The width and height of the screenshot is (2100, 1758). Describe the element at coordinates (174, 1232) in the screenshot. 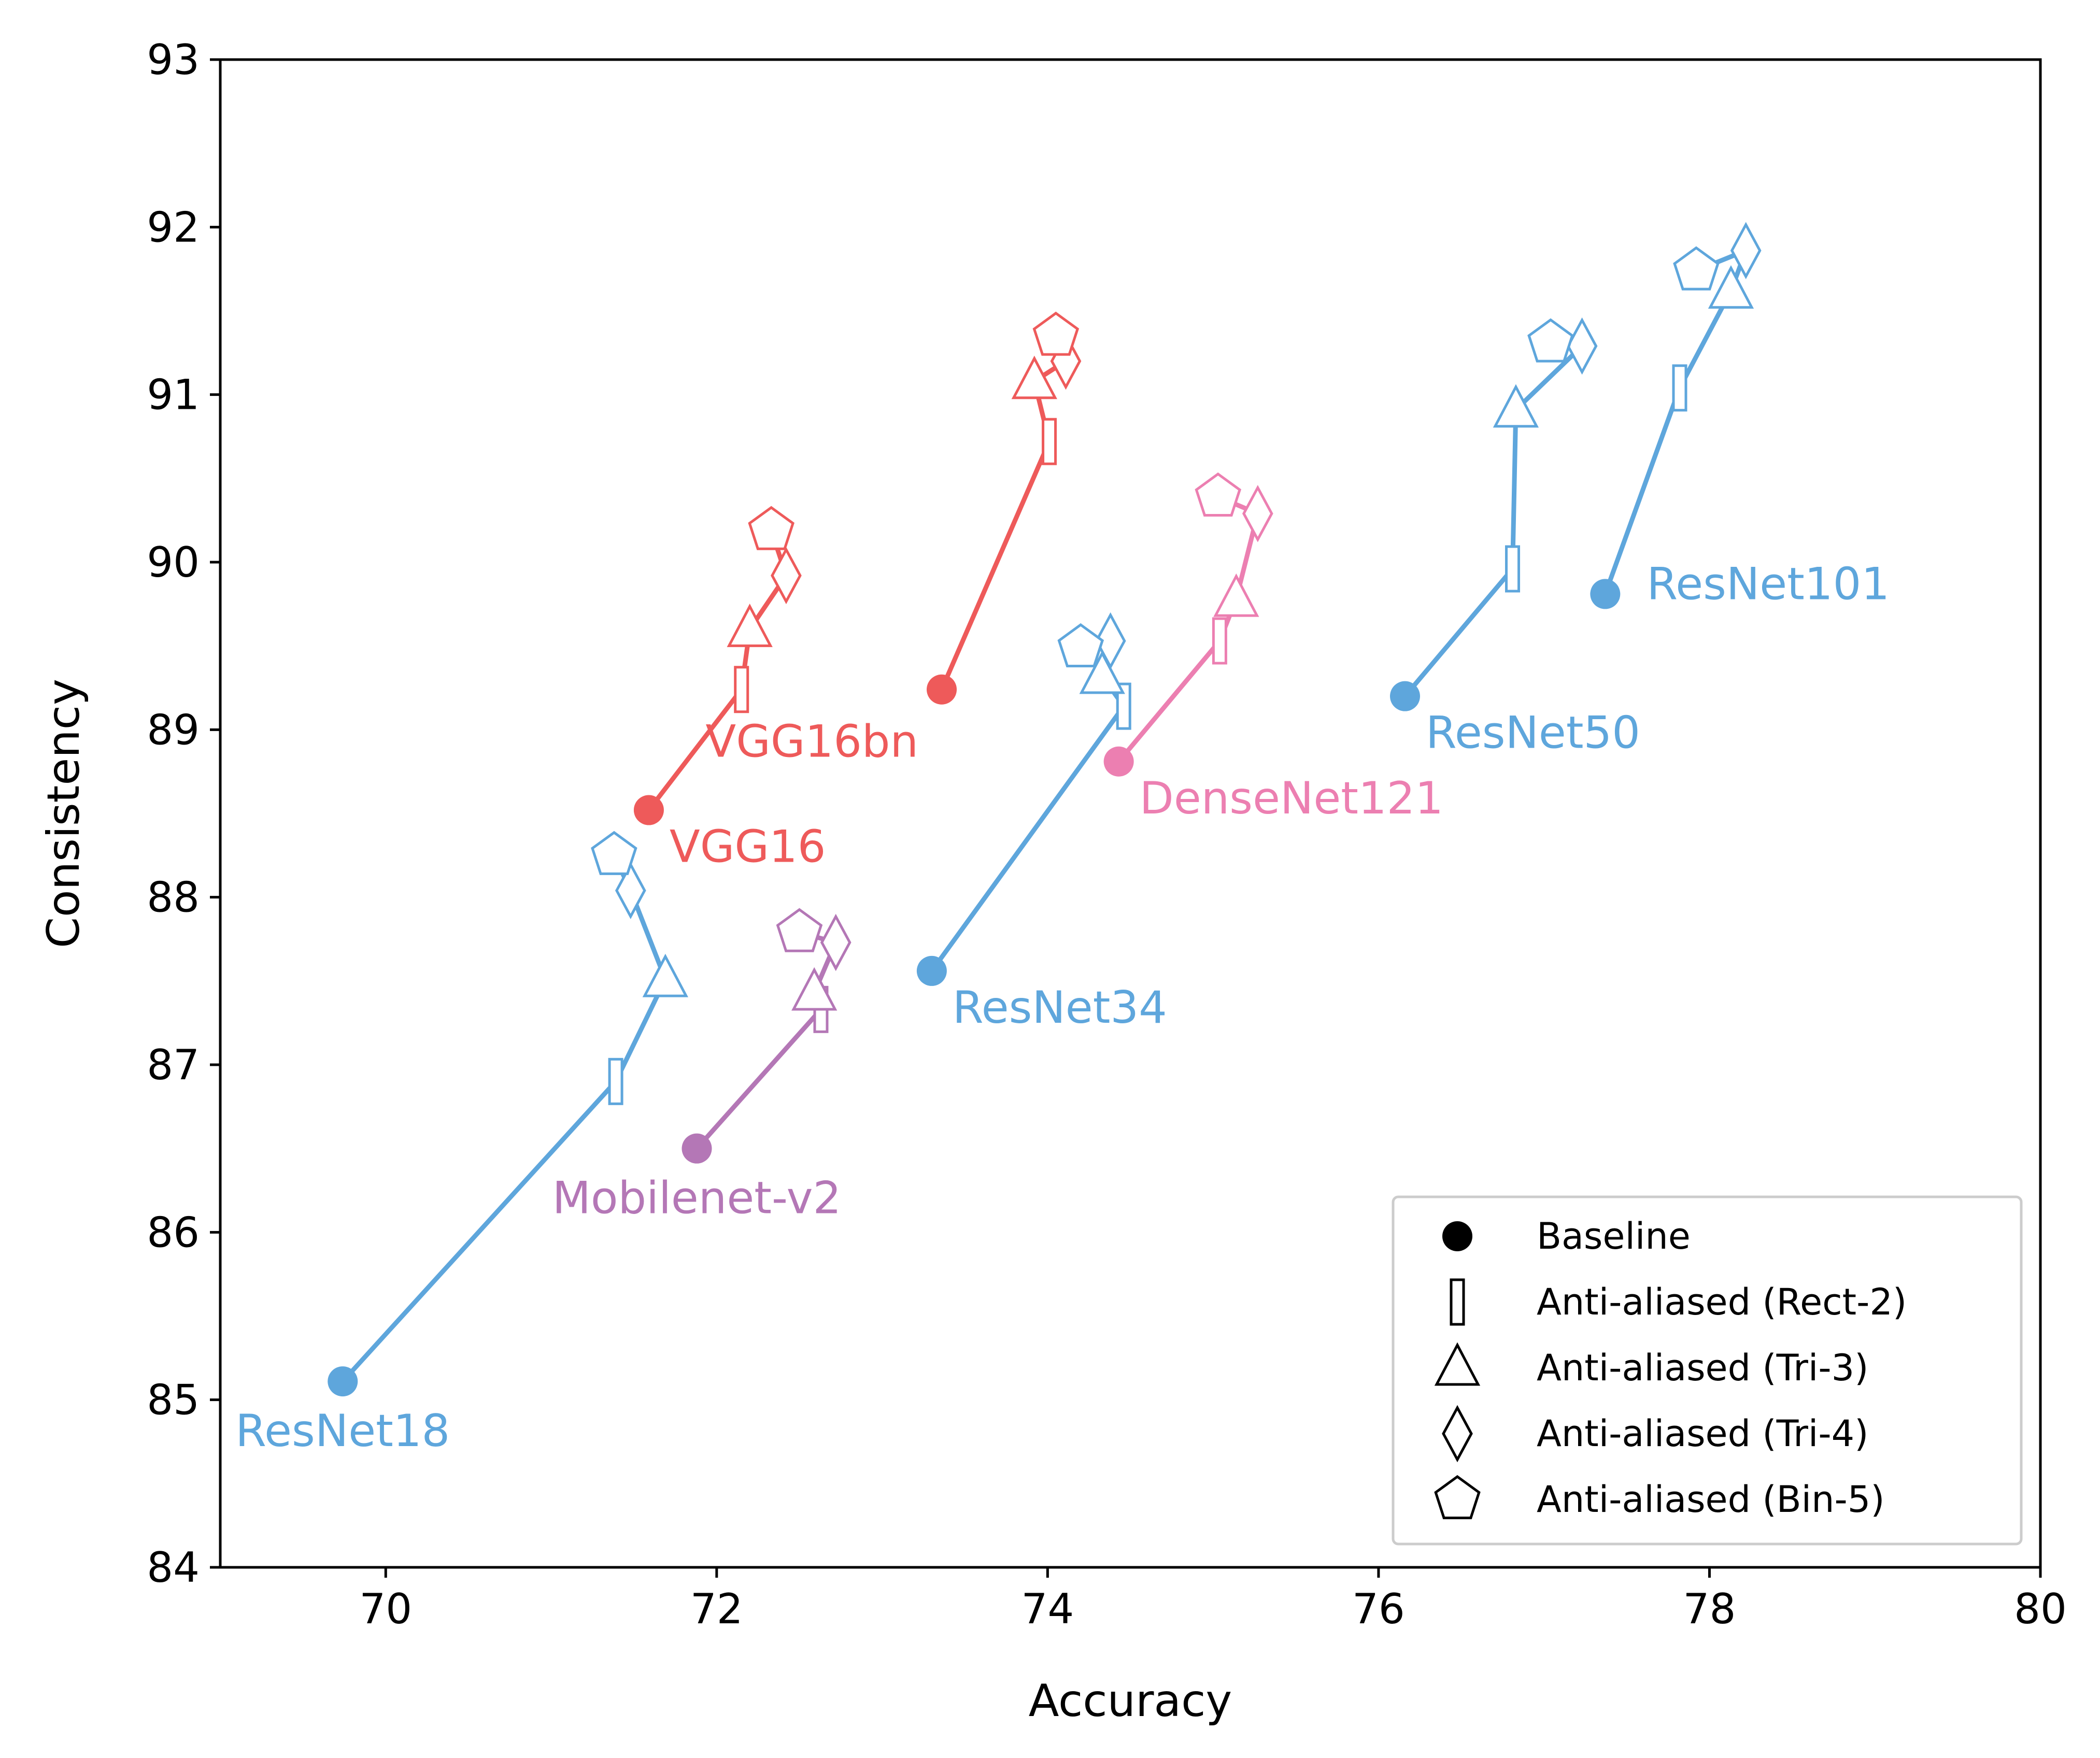

I see `y-tick-label: 86` at that location.